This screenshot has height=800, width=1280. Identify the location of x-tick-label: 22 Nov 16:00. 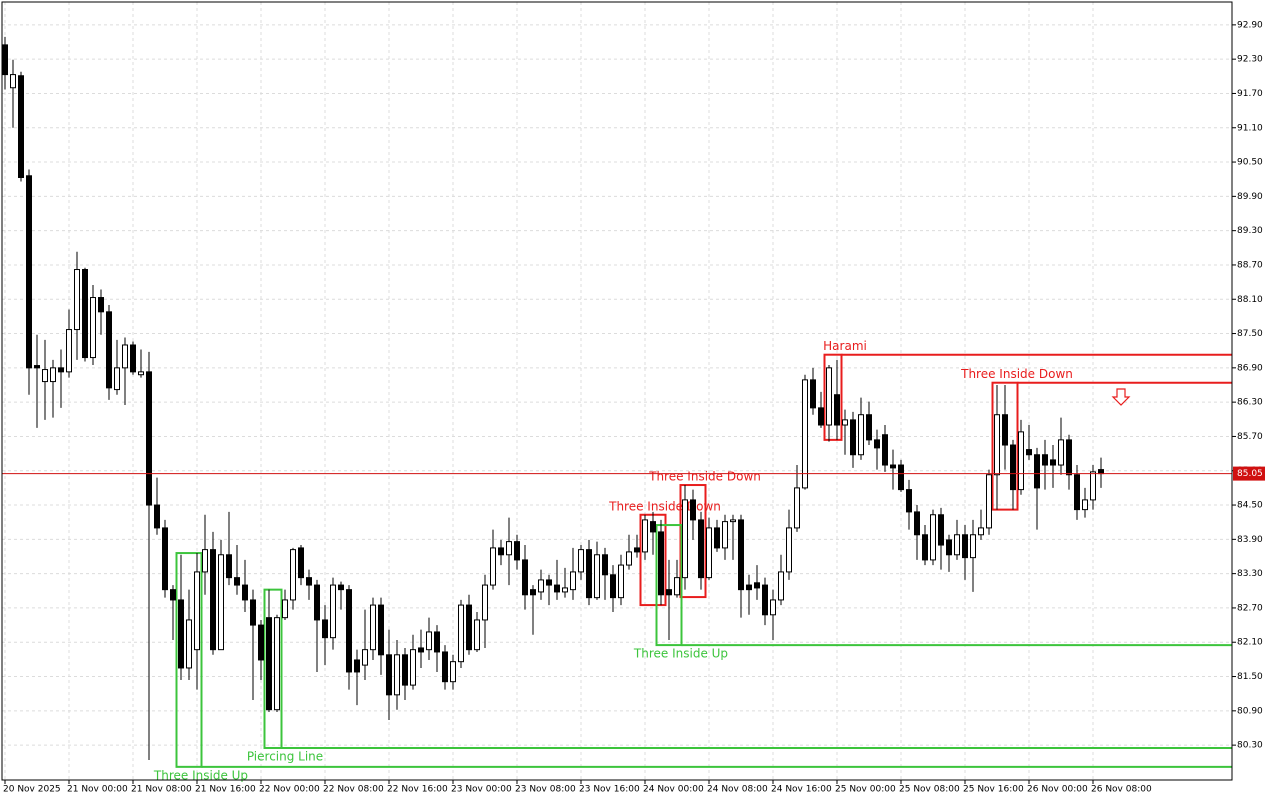
(417, 790).